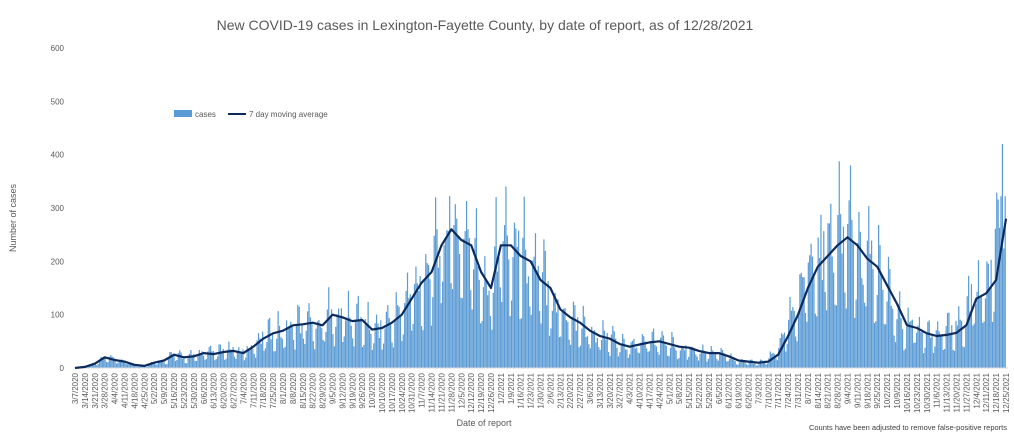 This screenshot has width=1014, height=434. What do you see at coordinates (560, 390) in the screenshot?
I see `x-tick-label: 2/13/2021` at bounding box center [560, 390].